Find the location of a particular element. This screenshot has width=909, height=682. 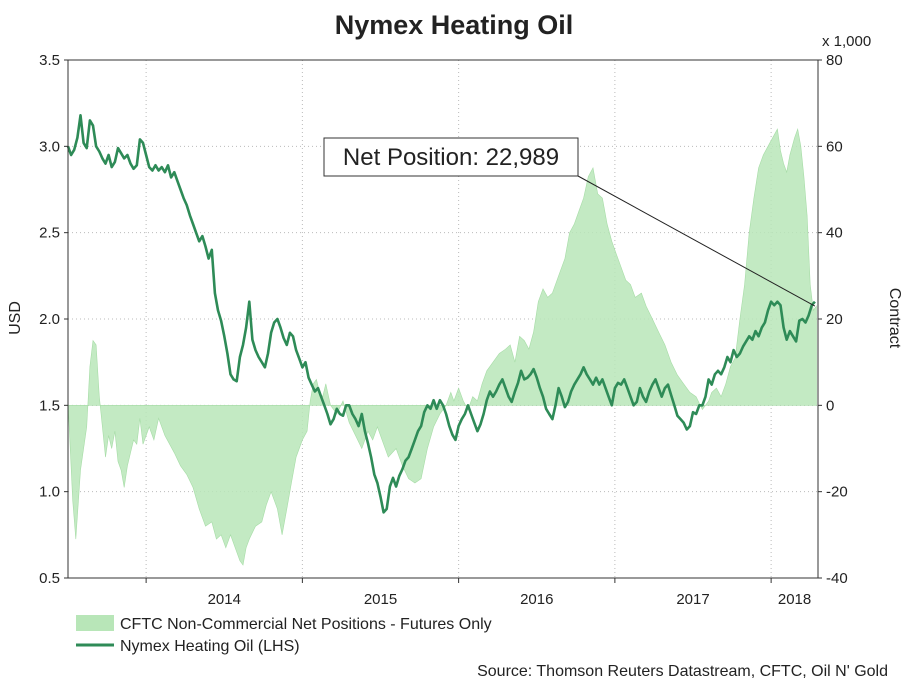

right-axis-label: Contract is located at coordinates (894, 318).